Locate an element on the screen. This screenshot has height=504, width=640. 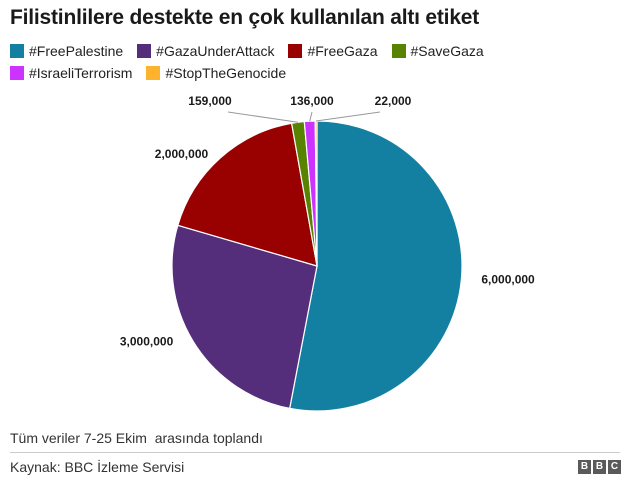
legend-item-israeliterrorism: #IsraeliTerrorism is located at coordinates (71, 73).